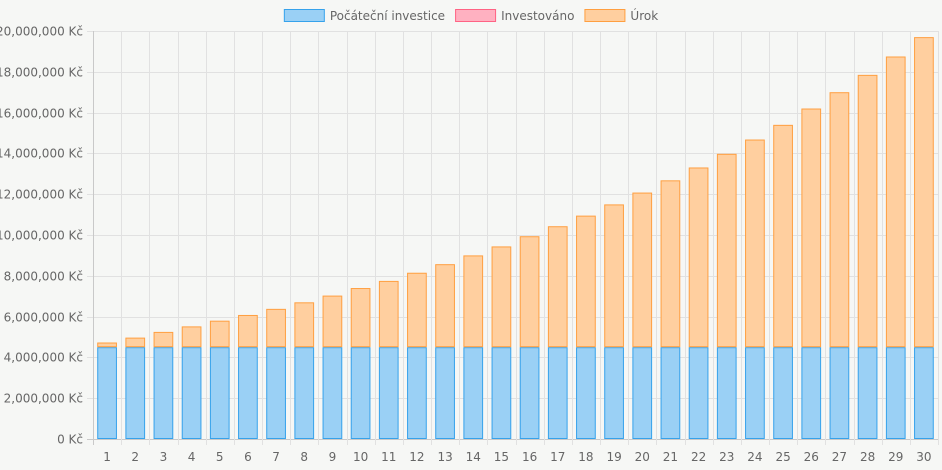 The image size is (942, 470). What do you see at coordinates (43, 358) in the screenshot?
I see `y-tick-label: 4,000,000 Kč` at bounding box center [43, 358].